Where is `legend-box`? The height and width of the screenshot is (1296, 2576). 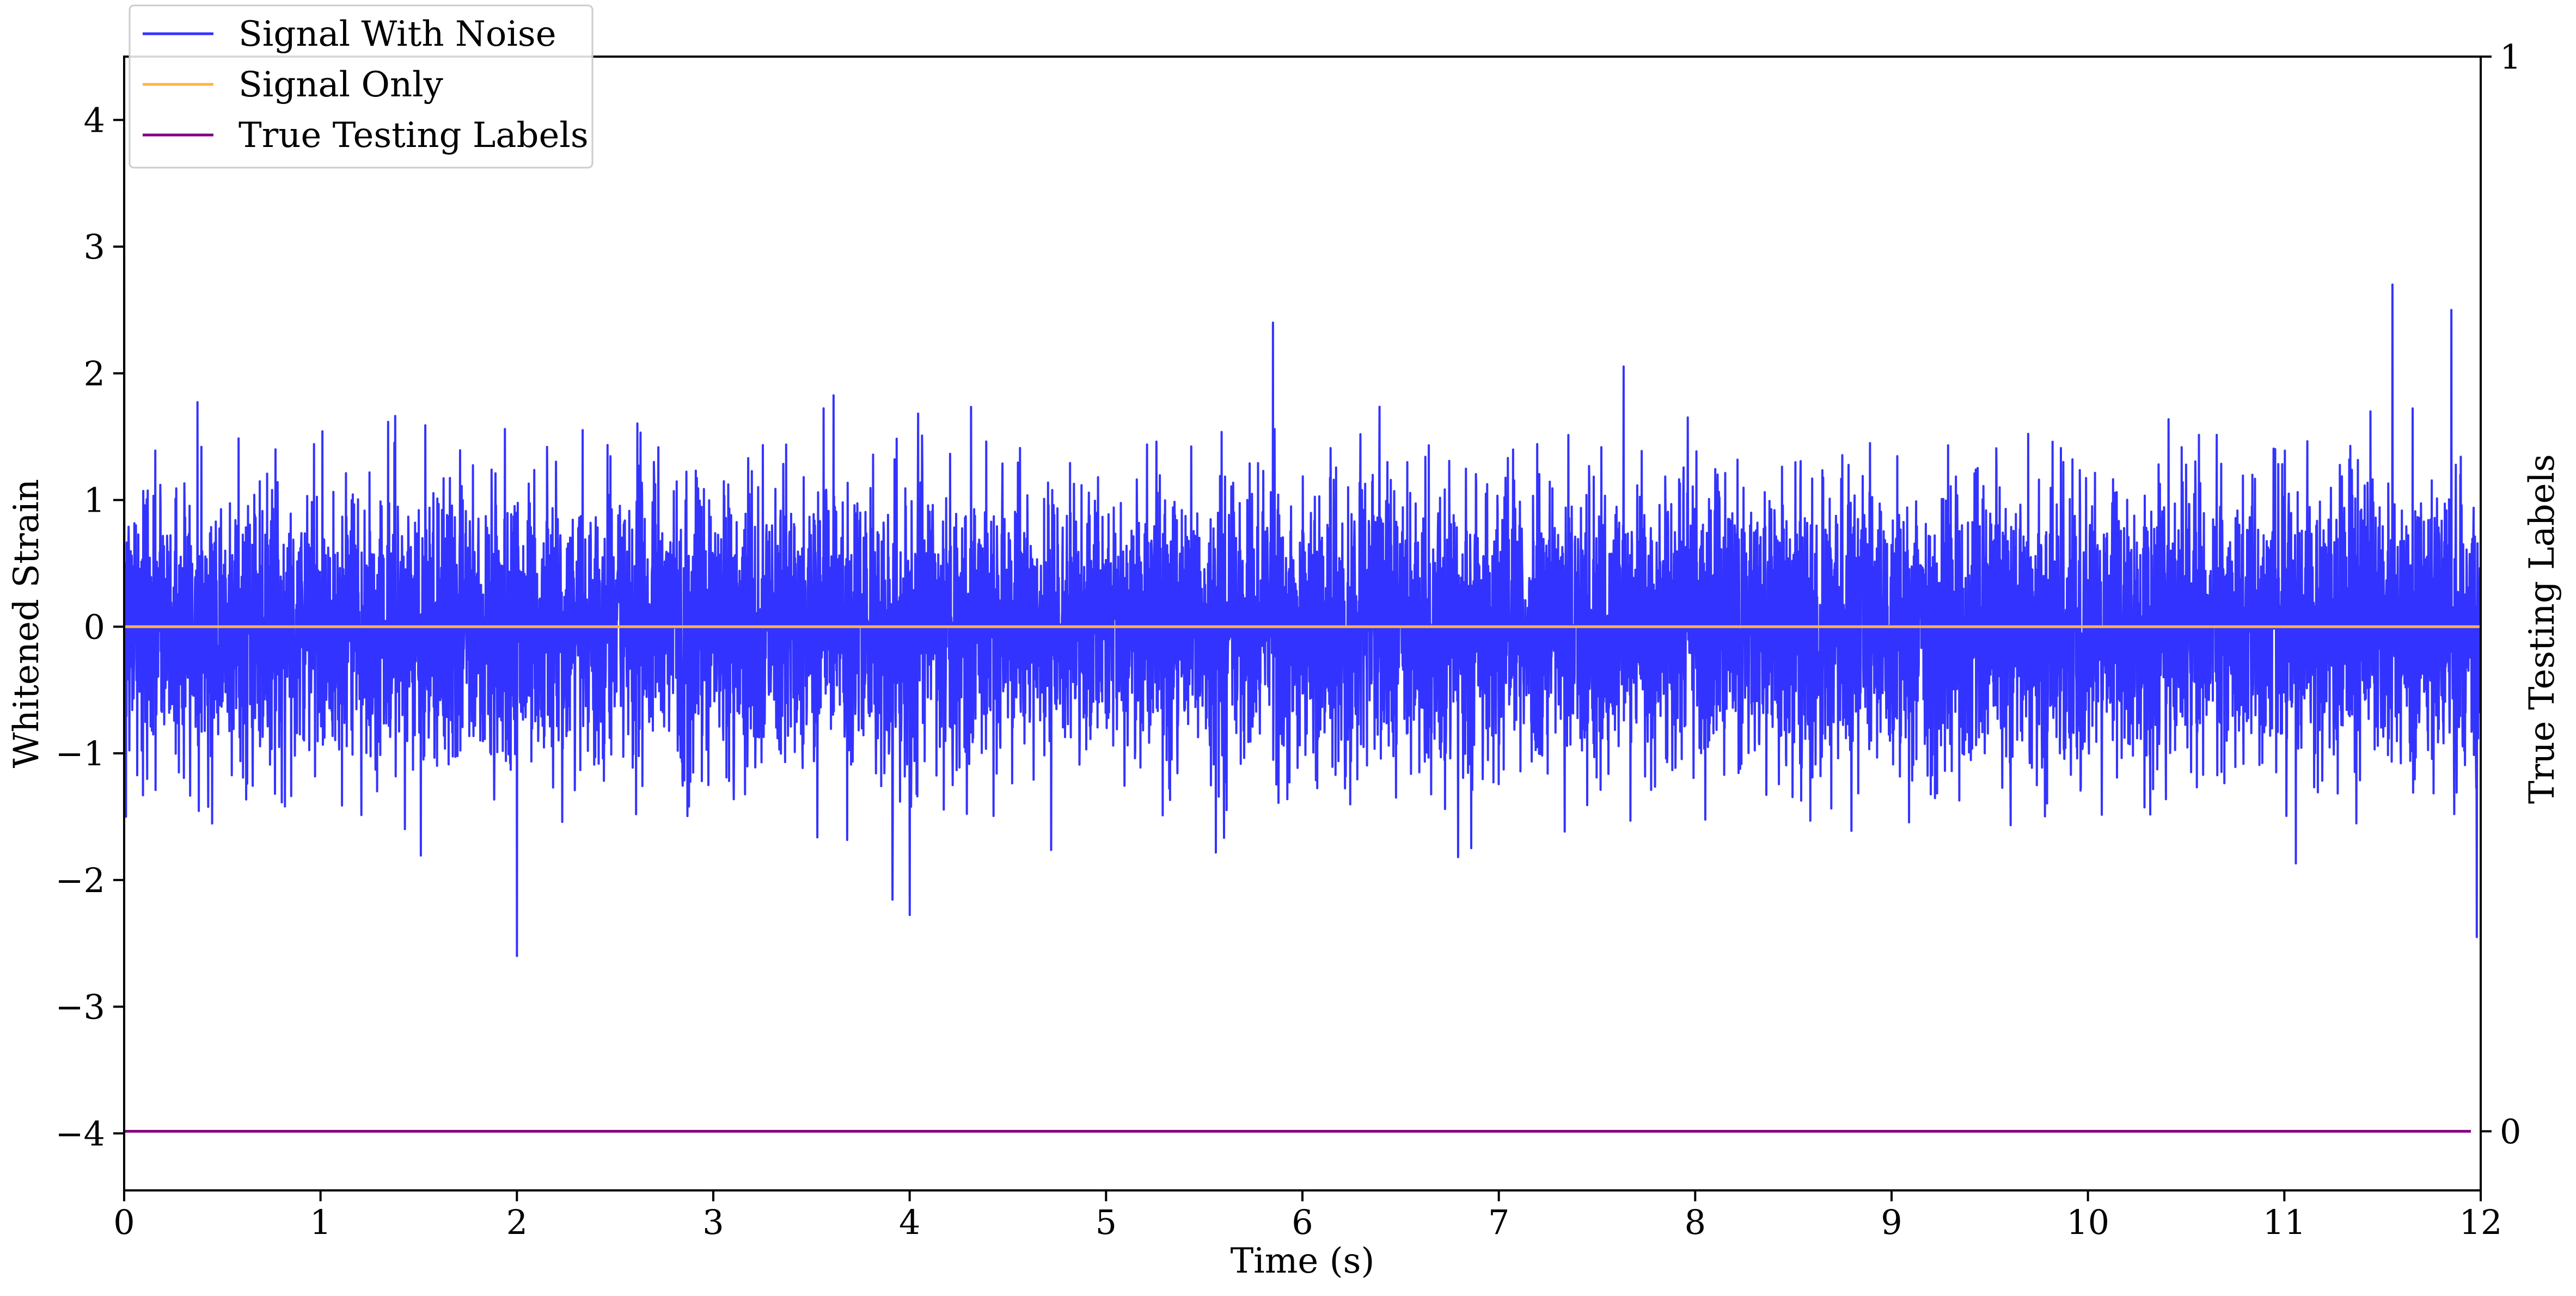
legend-box is located at coordinates (361, 87).